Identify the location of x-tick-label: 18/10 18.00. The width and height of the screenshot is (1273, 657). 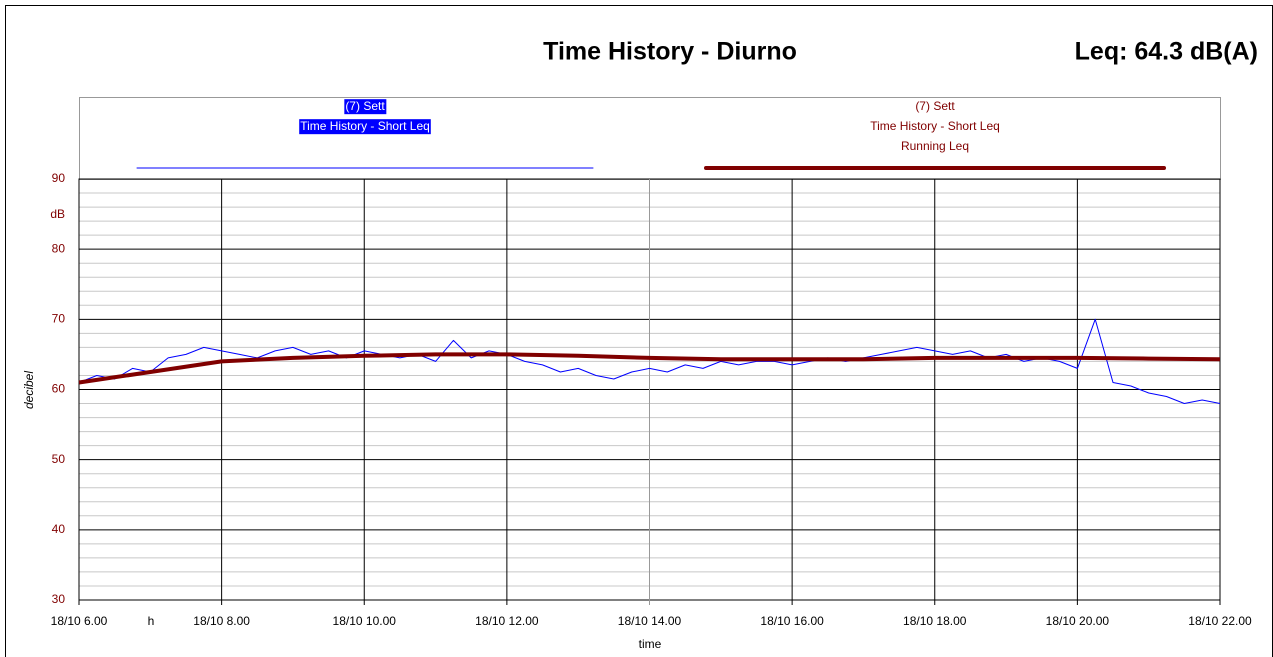
(935, 621).